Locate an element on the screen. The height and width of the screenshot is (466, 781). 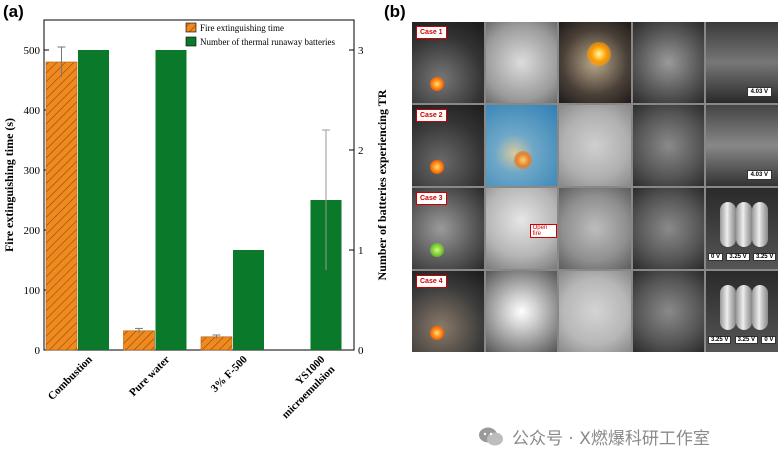
voltage-row: 0 V 3.25 V 3.25 V is located at coordinates (742, 257).